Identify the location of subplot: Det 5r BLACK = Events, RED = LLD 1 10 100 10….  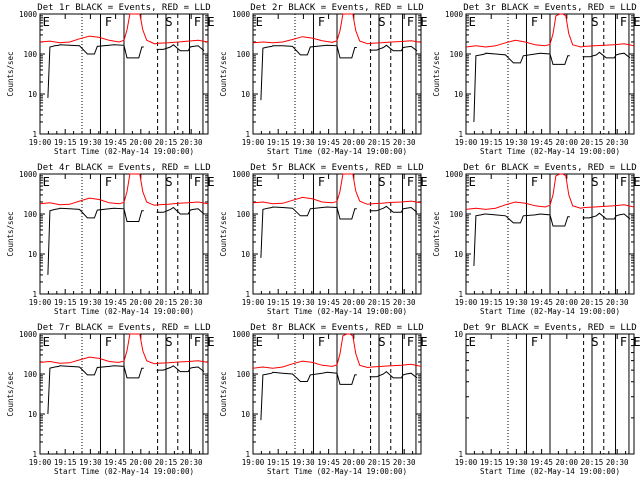
(323, 239).